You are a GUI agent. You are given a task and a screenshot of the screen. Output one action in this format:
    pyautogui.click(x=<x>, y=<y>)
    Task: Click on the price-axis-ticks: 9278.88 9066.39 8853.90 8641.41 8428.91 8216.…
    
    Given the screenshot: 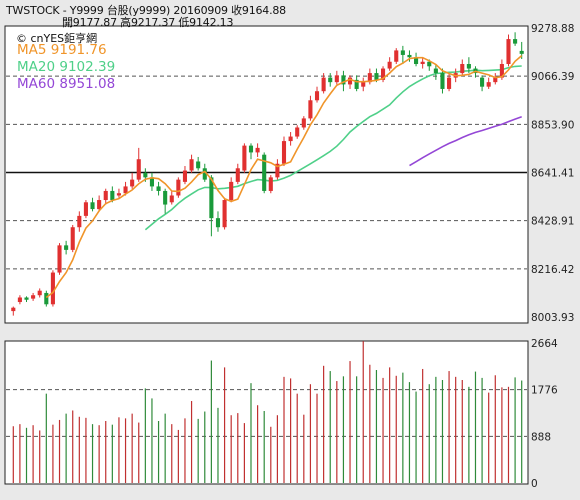 What is the action you would take?
    pyautogui.click(x=552, y=173)
    